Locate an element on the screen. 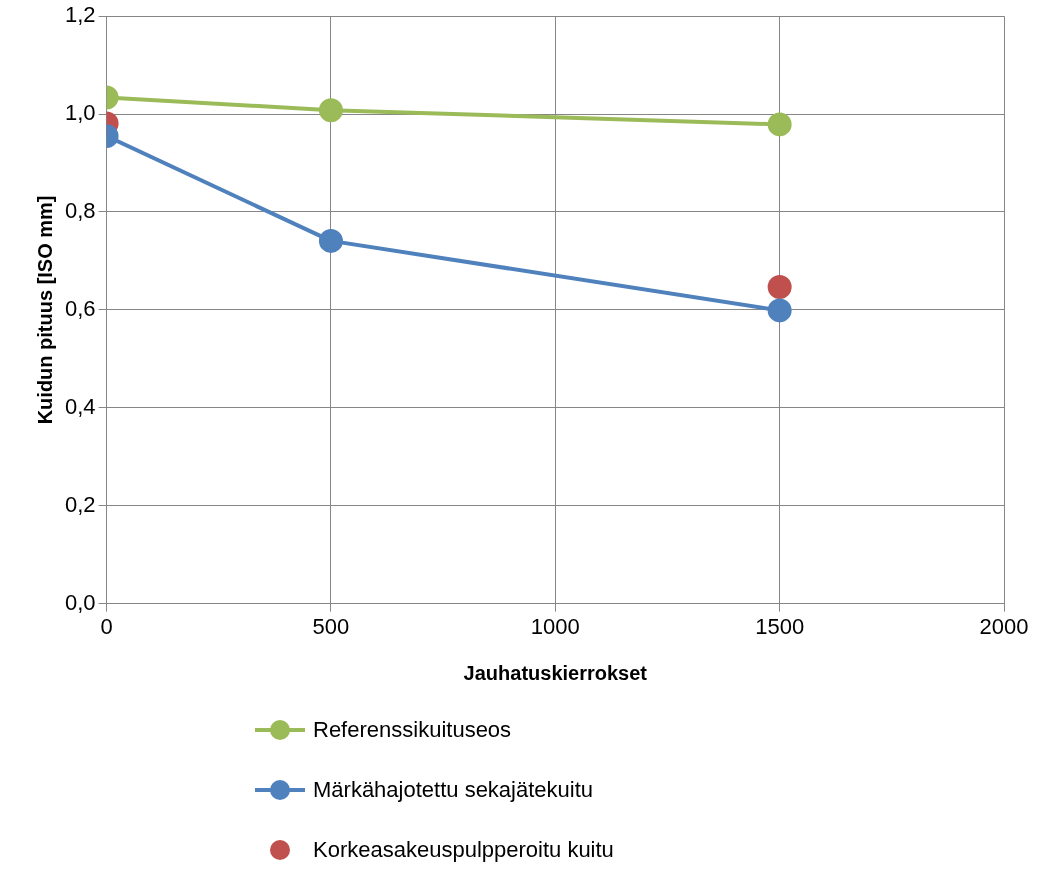 This screenshot has width=1040, height=879. legend-label: Korkeasakeuspulpperoitu kuitu is located at coordinates (463, 850).